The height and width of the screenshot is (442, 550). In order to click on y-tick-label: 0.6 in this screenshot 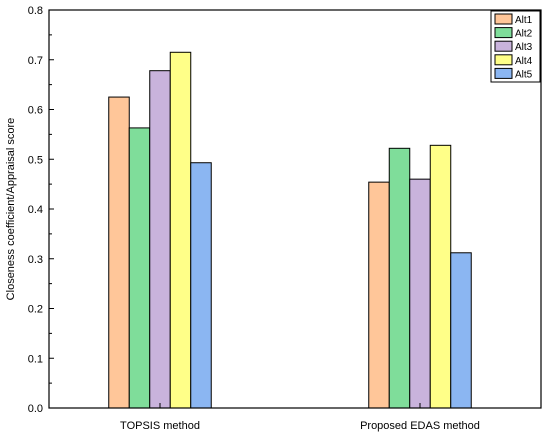, I will do `click(35, 111)`.